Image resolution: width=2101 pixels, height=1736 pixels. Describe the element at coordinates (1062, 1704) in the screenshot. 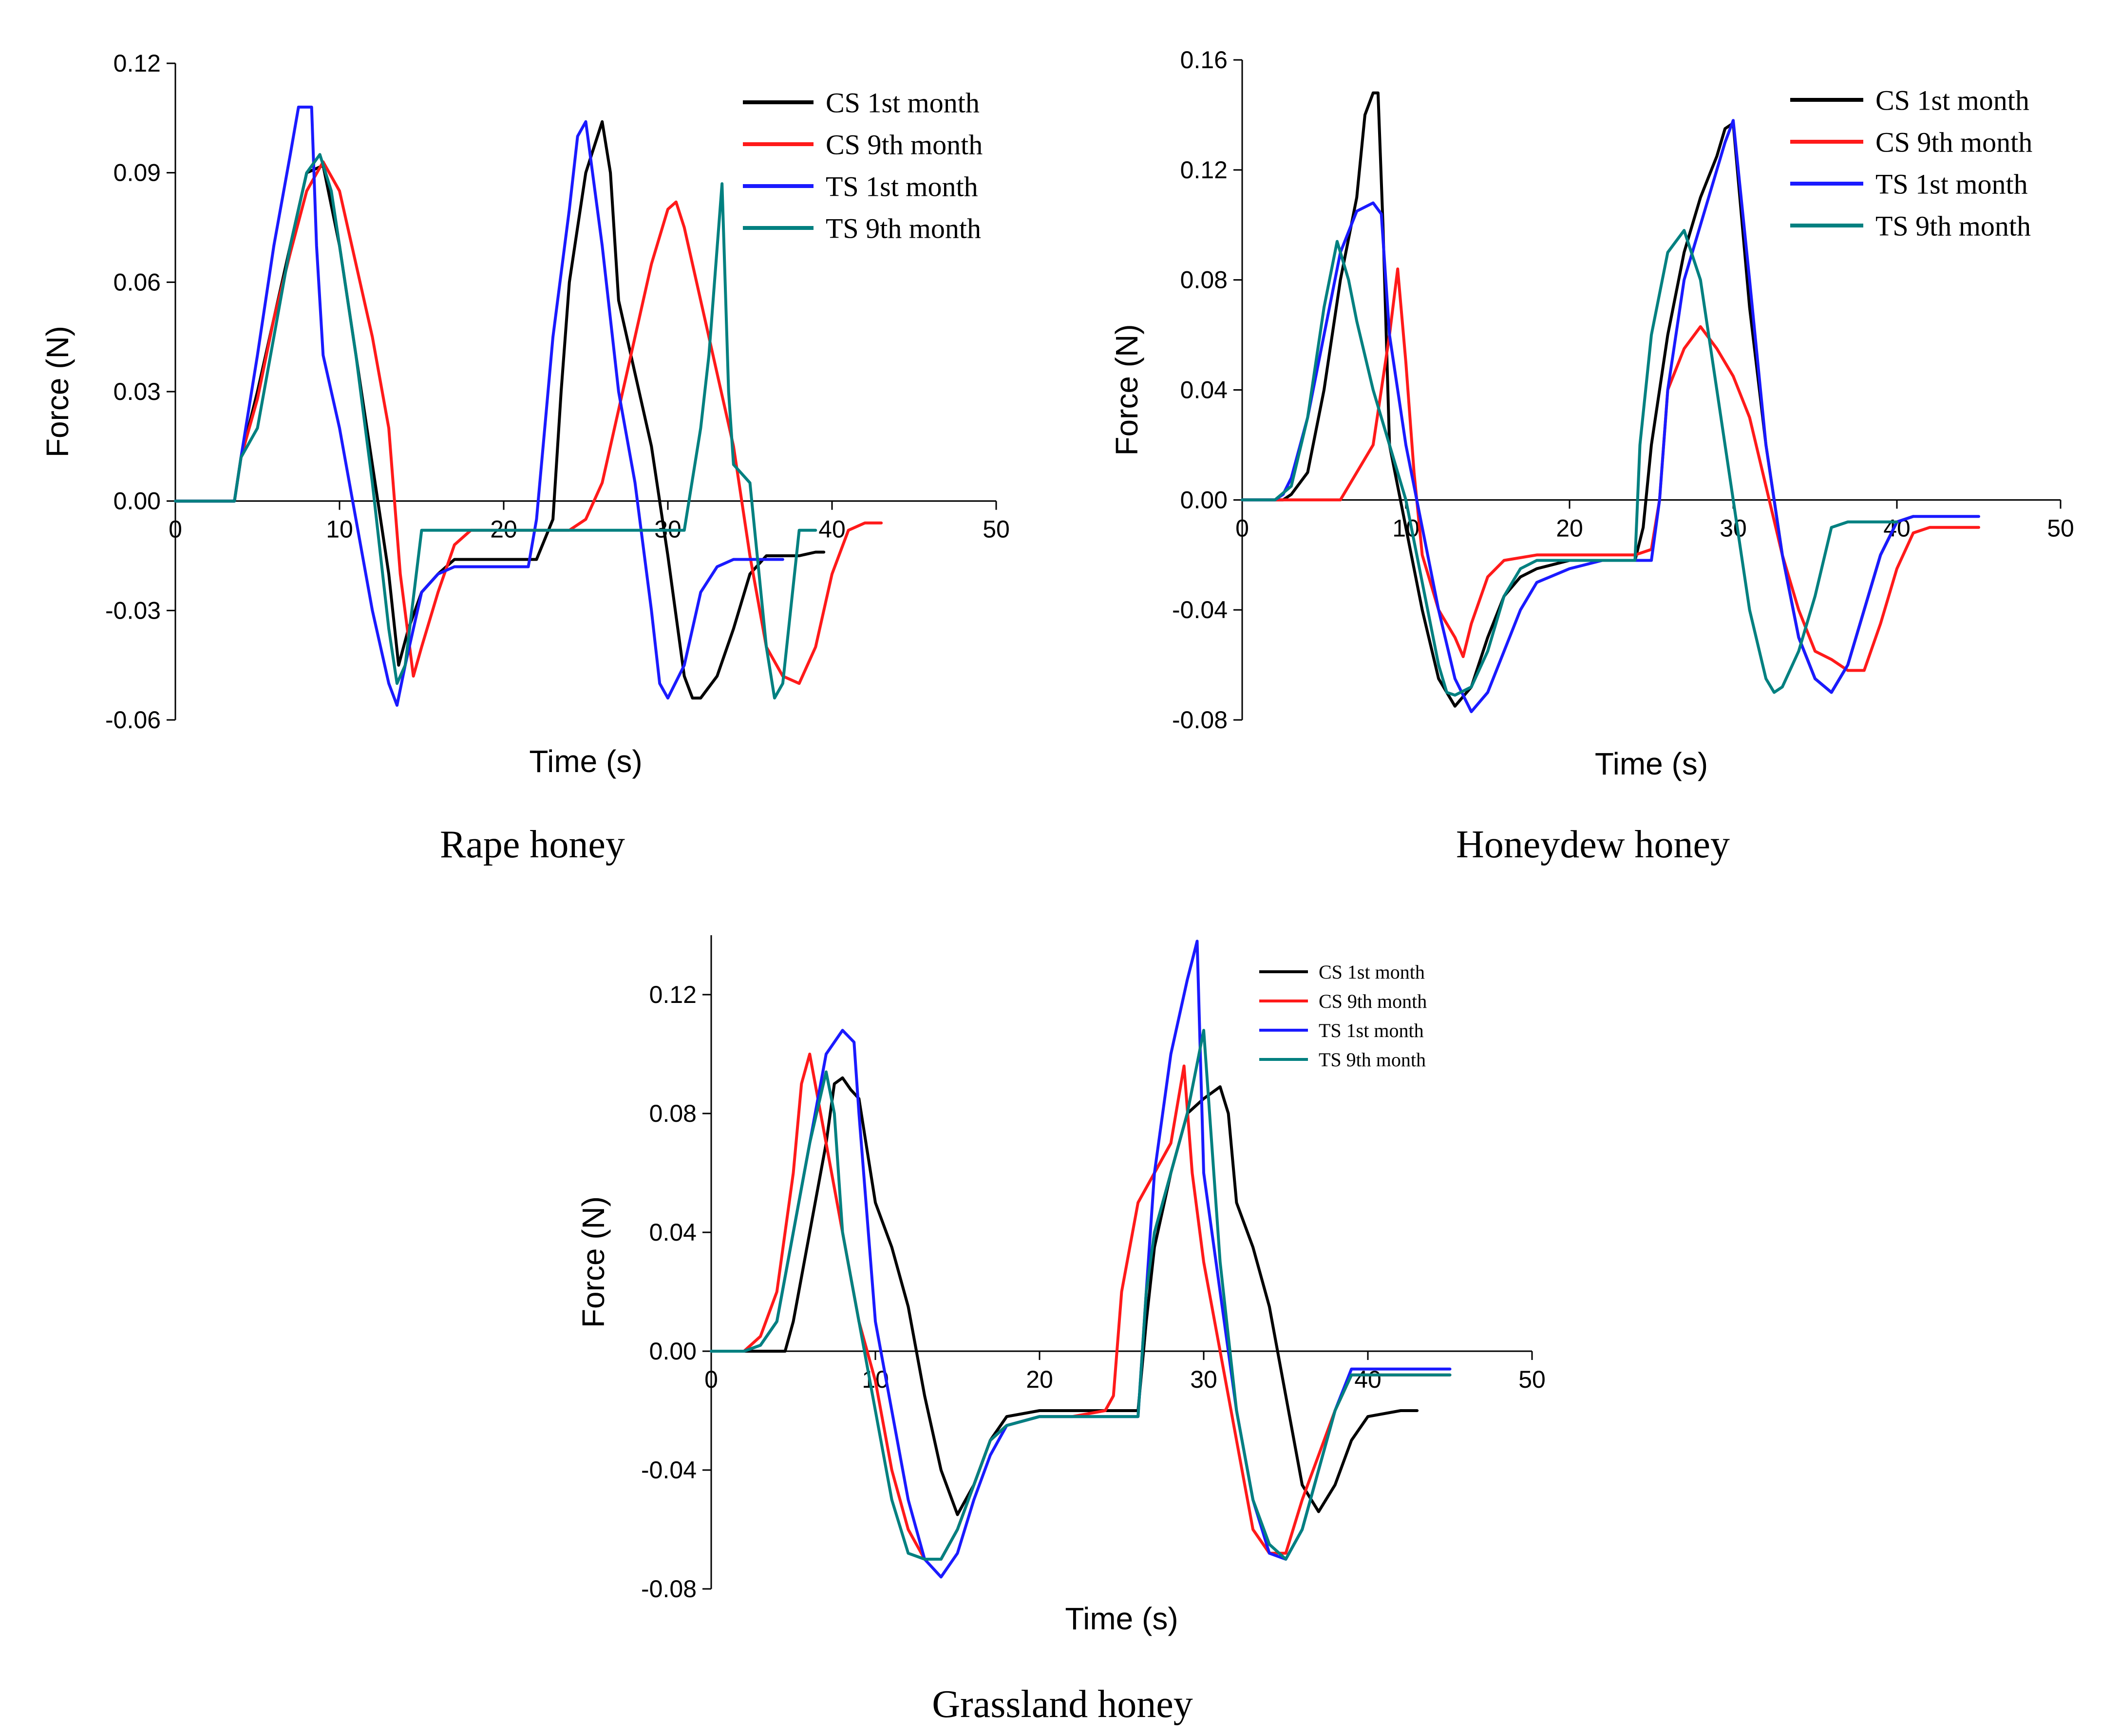

I see `chart-caption: Grassland honey` at that location.